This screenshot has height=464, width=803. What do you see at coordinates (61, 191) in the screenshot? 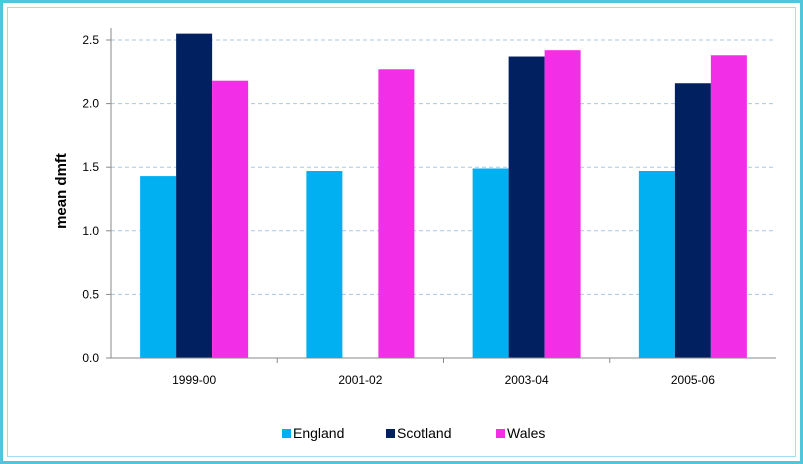
I see `y-axis-title: mean dmft` at bounding box center [61, 191].